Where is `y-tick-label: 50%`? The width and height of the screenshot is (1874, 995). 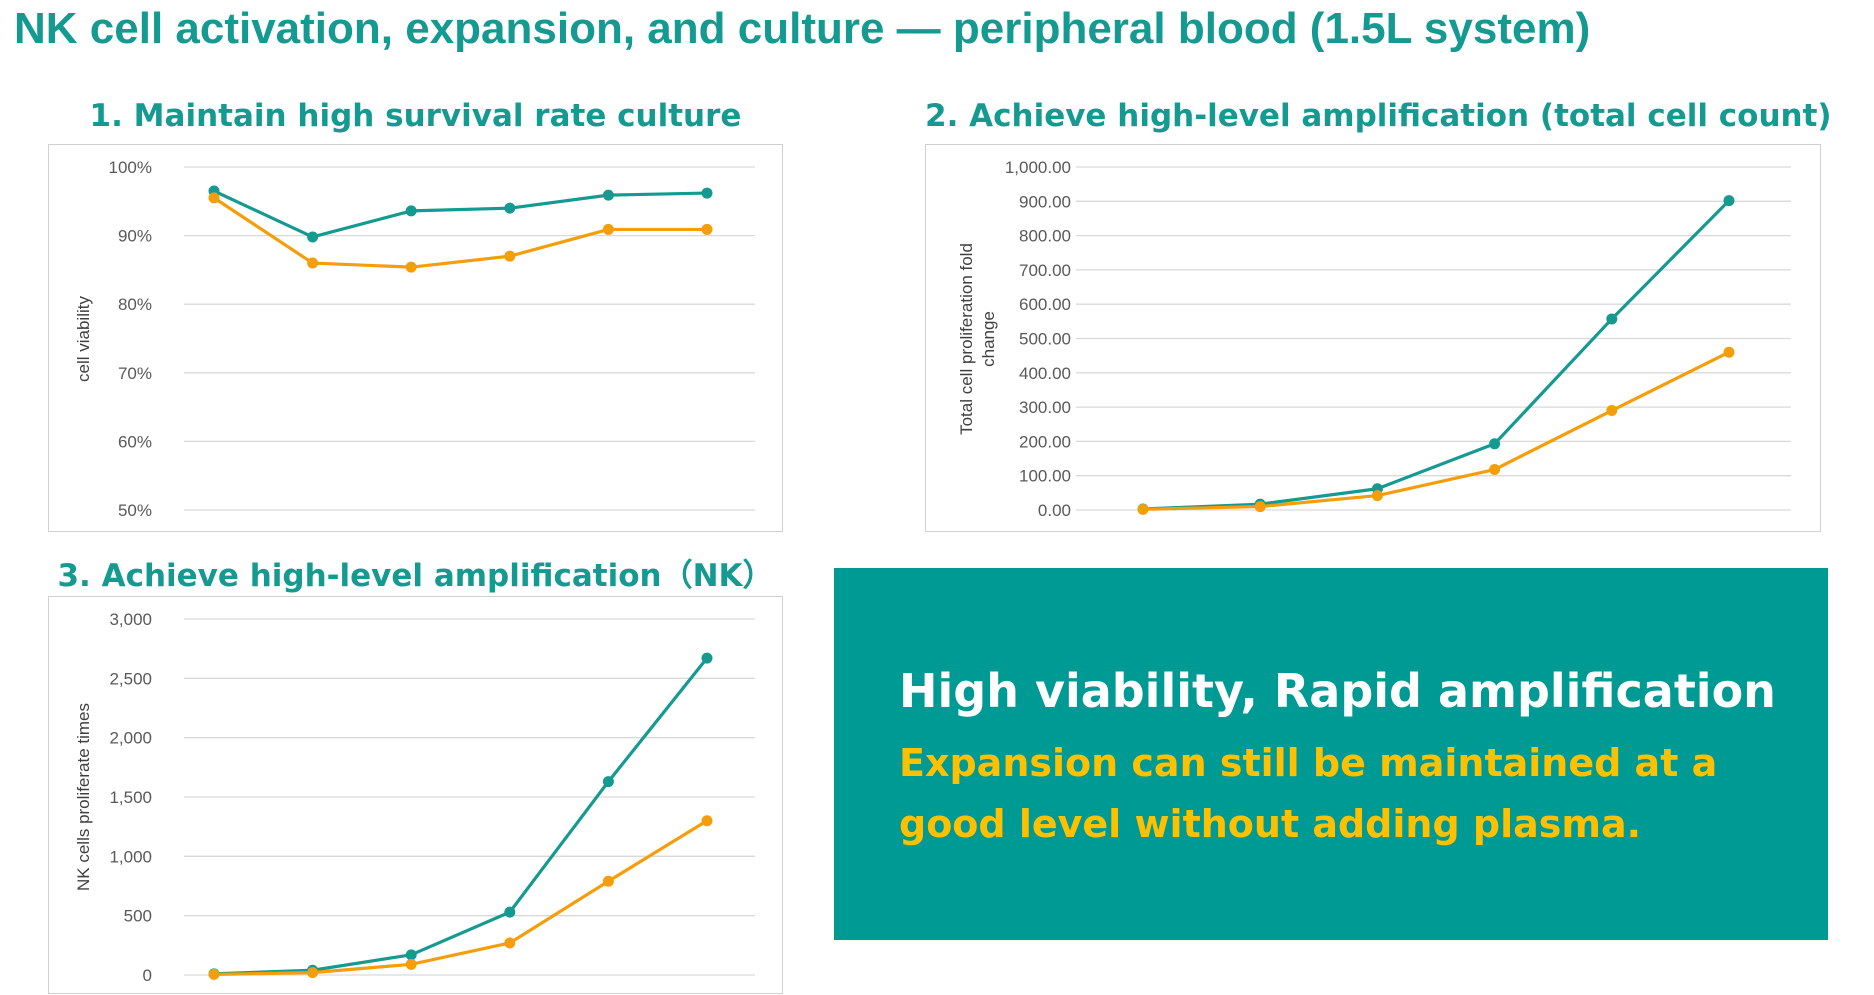 y-tick-label: 50% is located at coordinates (135, 510).